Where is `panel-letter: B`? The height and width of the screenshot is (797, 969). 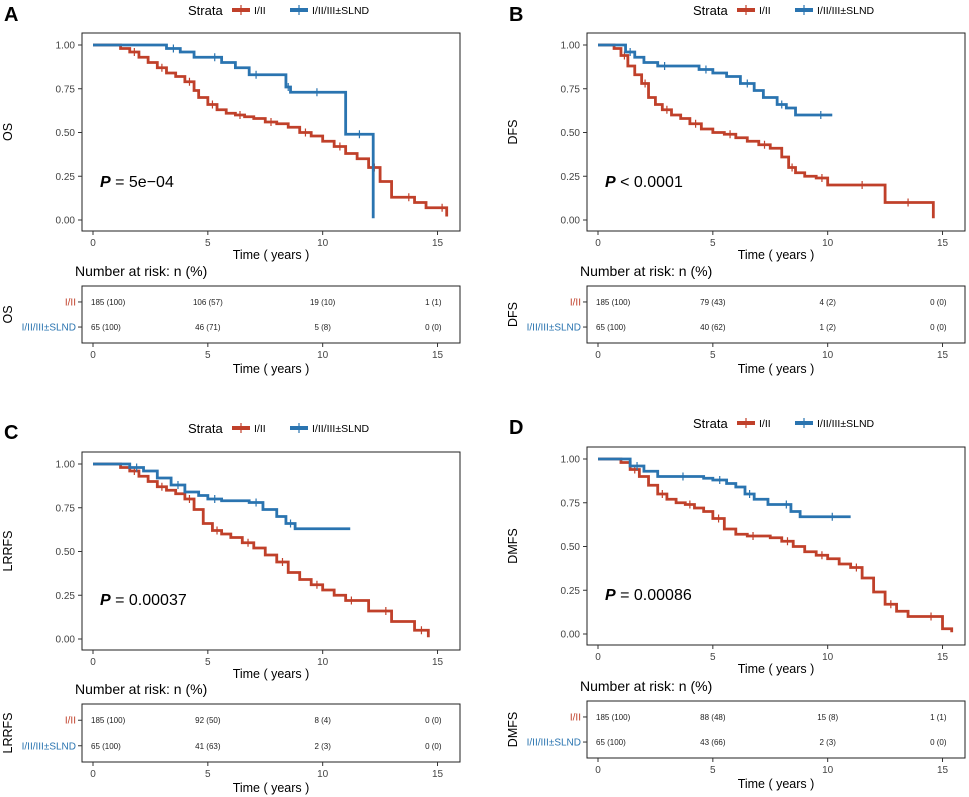
panel-letter: B is located at coordinates (516, 15).